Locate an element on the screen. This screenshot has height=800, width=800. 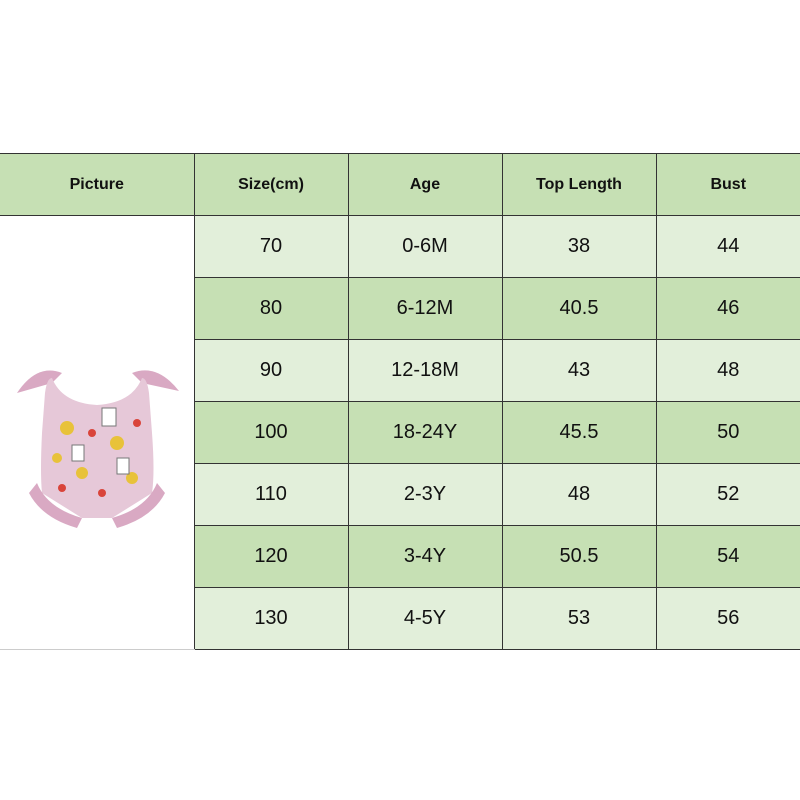
cell-age: 3-4Y is located at coordinates (425, 556).